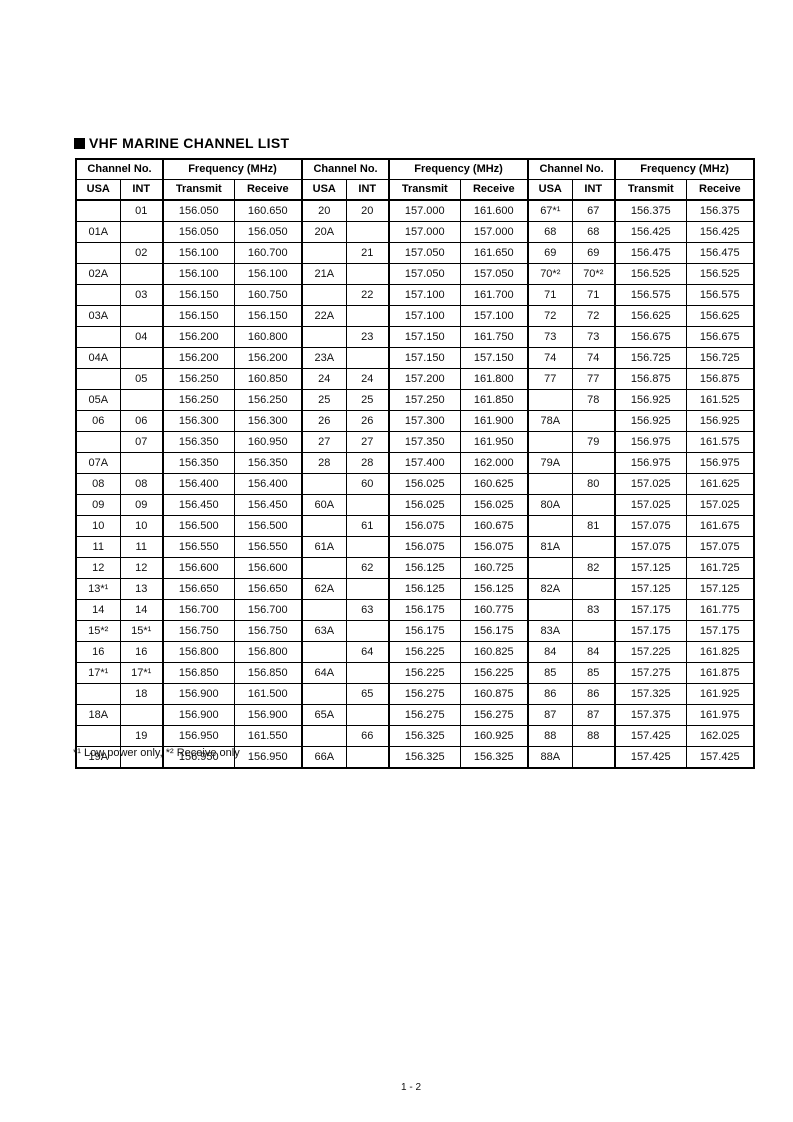 This screenshot has height=1122, width=793. What do you see at coordinates (720, 652) in the screenshot?
I see `table-cell: 161.825` at bounding box center [720, 652].